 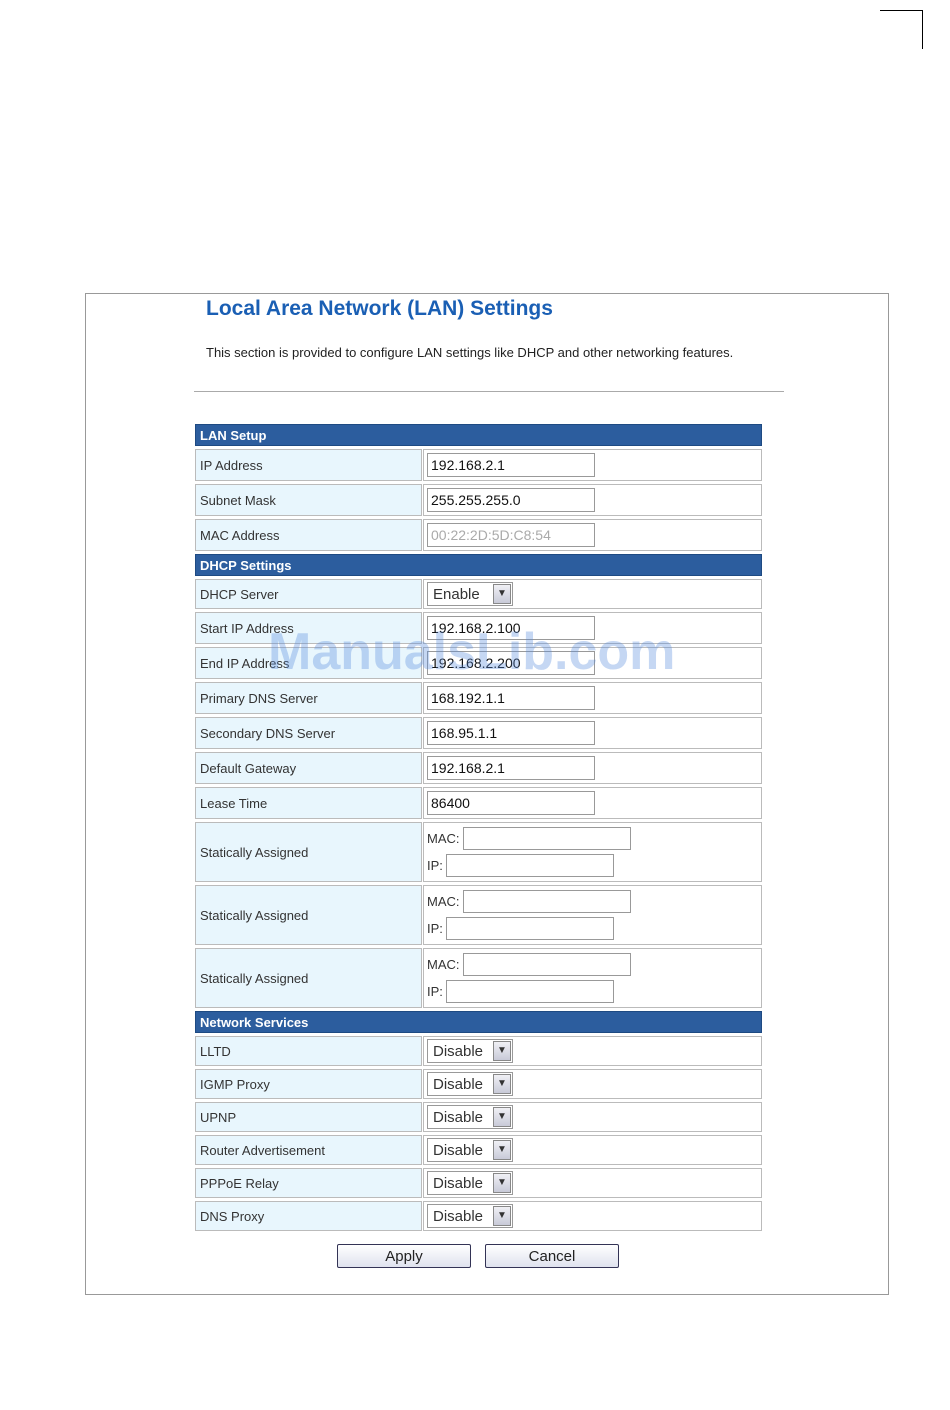 I want to click on row-end-ip-address: End IP Address 192.168.2.200, so click(x=478, y=663).